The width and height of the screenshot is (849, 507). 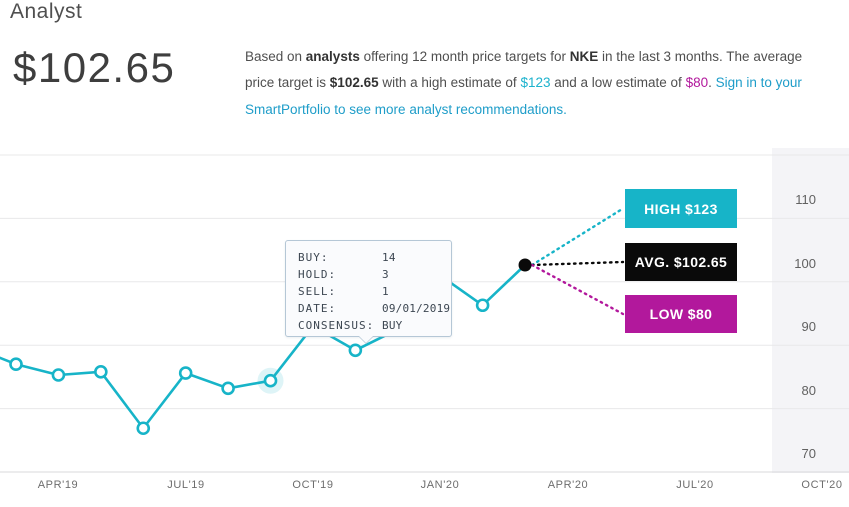 What do you see at coordinates (317, 308) in the screenshot?
I see `tooltip-label: DATE:` at bounding box center [317, 308].